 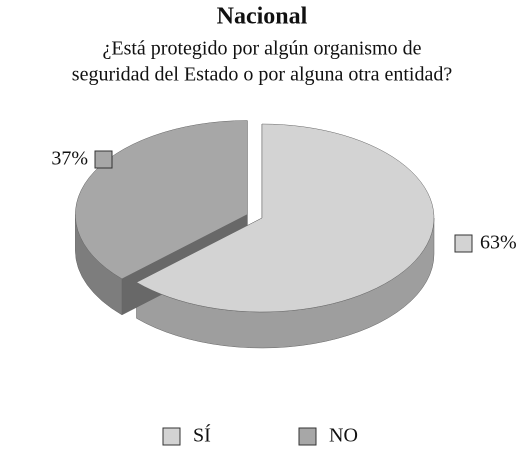 I want to click on chart-title: Nacional, so click(x=262, y=17).